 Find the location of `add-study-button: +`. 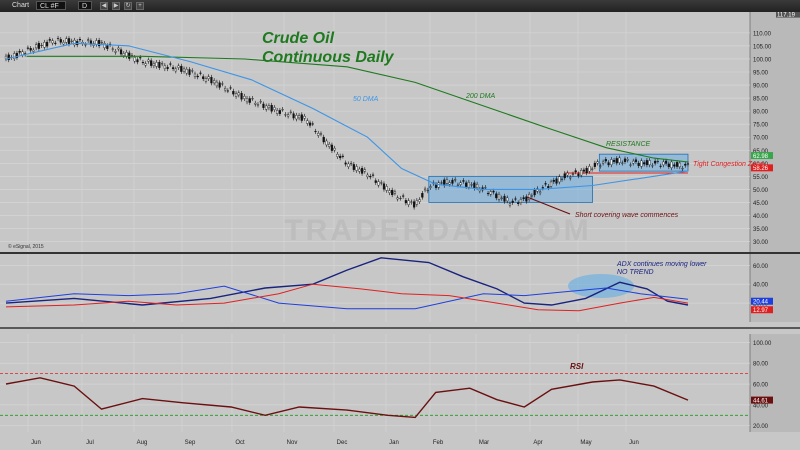

add-study-button: + is located at coordinates (140, 6).